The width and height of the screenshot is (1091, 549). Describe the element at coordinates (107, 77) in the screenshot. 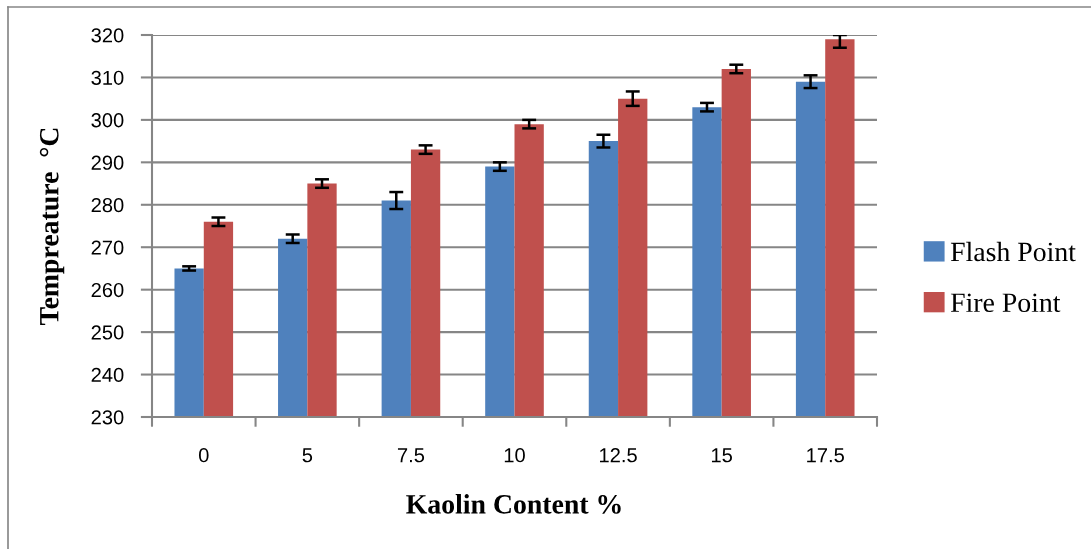

I see `y-tick-label: 310` at that location.